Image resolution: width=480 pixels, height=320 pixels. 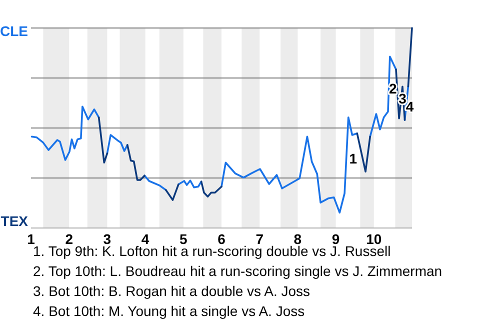 What do you see at coordinates (31, 239) in the screenshot?
I see `x-tick-label: 1` at bounding box center [31, 239].